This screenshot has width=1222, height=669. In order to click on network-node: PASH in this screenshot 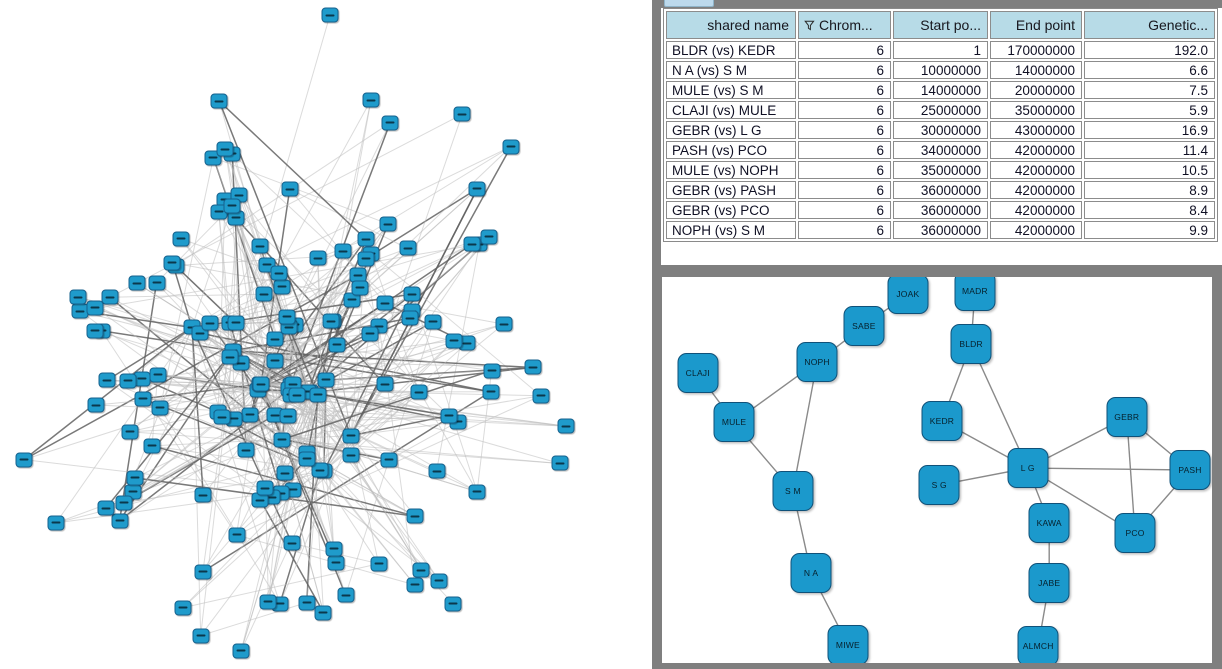, I will do `click(1190, 470)`.